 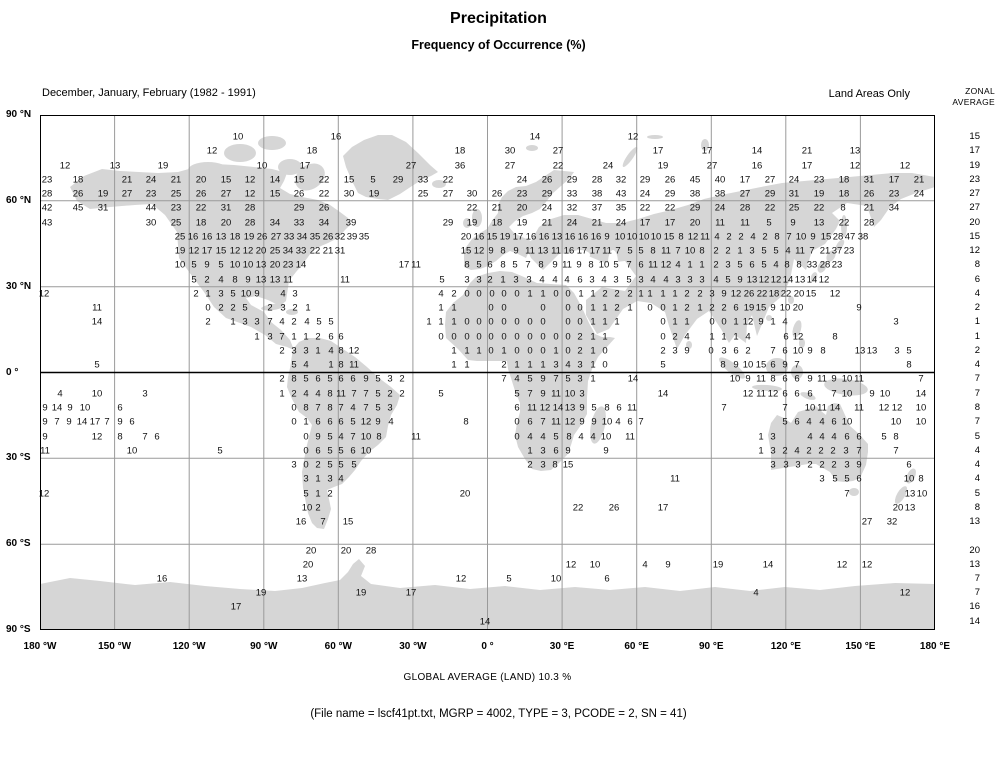 I want to click on grid-value: 15, so click(x=761, y=308).